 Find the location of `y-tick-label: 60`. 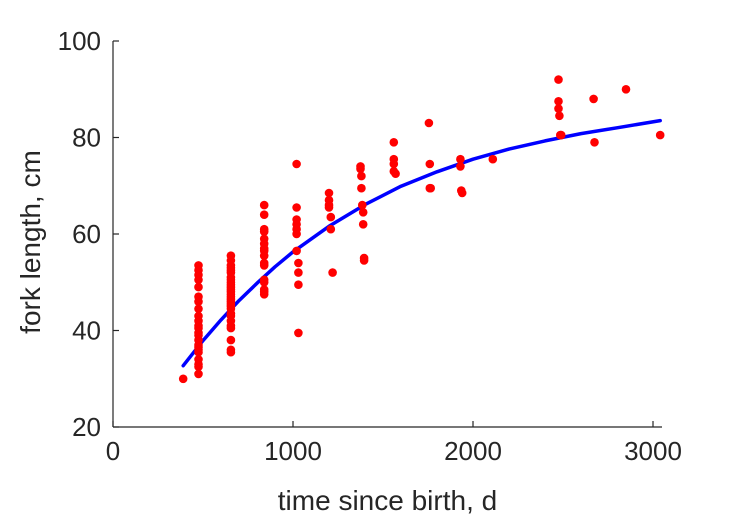

y-tick-label: 60 is located at coordinates (86, 234).